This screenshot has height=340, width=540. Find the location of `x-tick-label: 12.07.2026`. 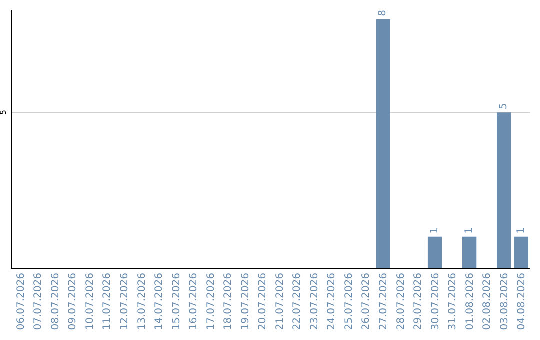

x-tick-label: 12.07.2026 is located at coordinates (124, 301).